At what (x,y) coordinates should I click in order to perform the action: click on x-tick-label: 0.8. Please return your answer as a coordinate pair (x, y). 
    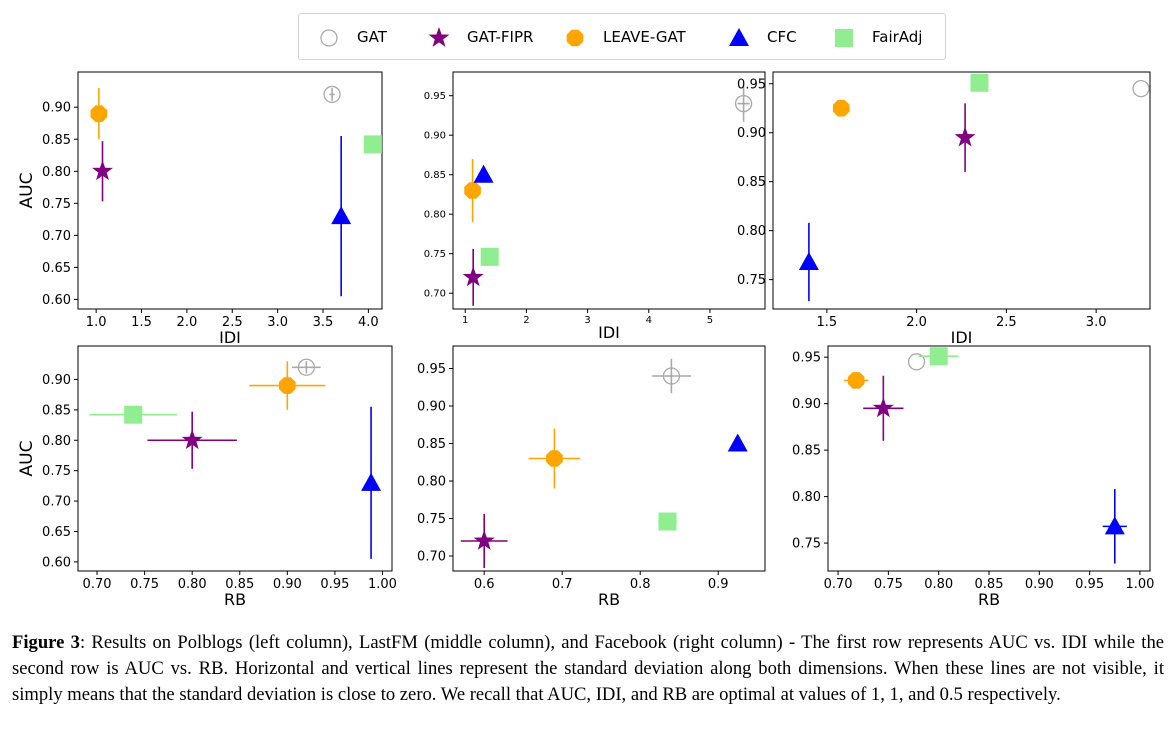
    Looking at the image, I should click on (640, 584).